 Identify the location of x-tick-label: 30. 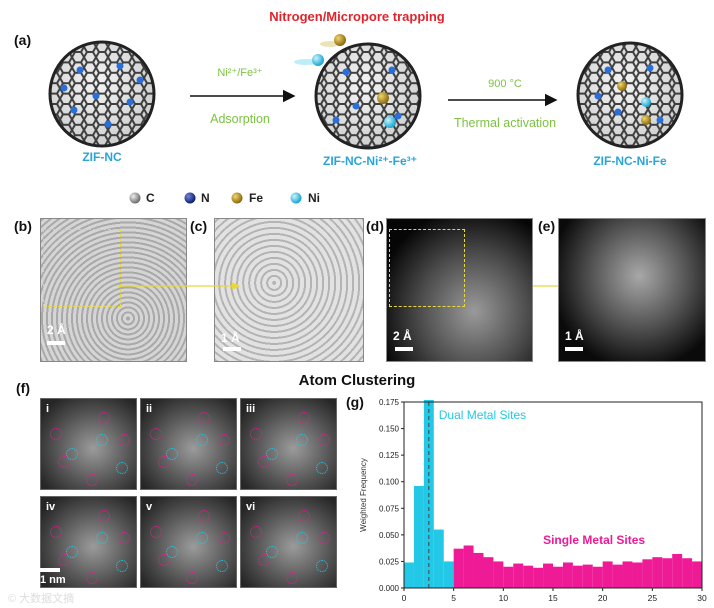
(702, 598).